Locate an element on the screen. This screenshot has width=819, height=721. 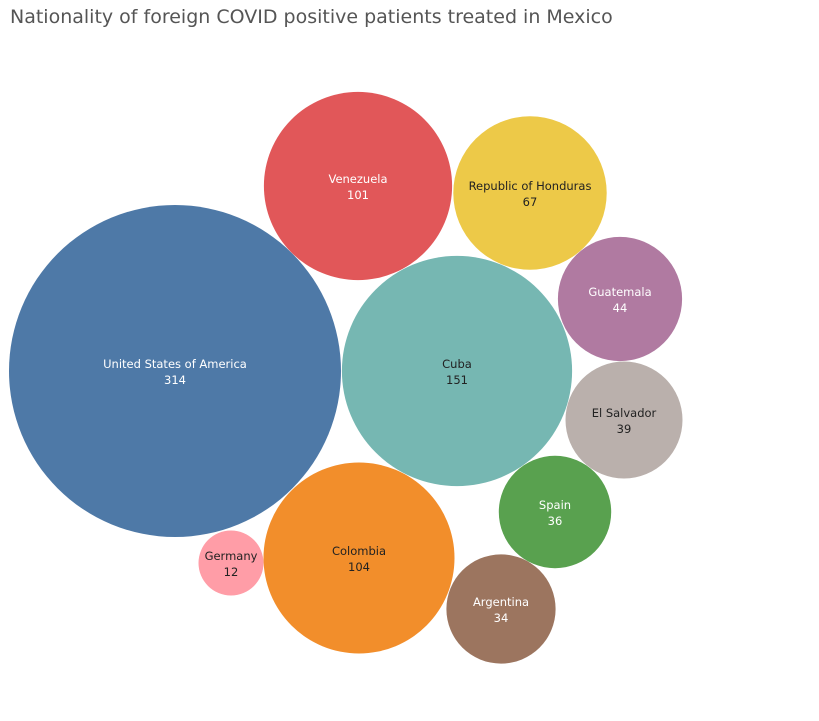
bubble-circle-guatemala is located at coordinates (620, 299).